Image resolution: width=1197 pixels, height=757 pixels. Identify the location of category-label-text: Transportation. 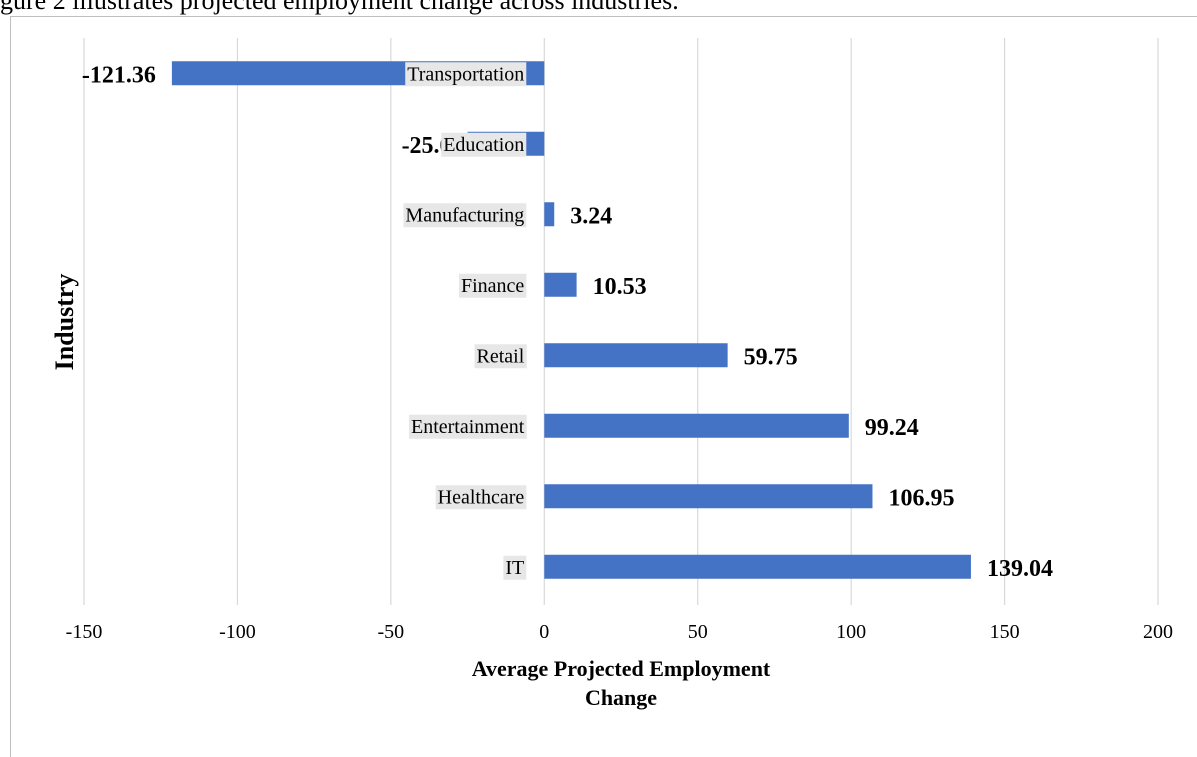
(465, 74).